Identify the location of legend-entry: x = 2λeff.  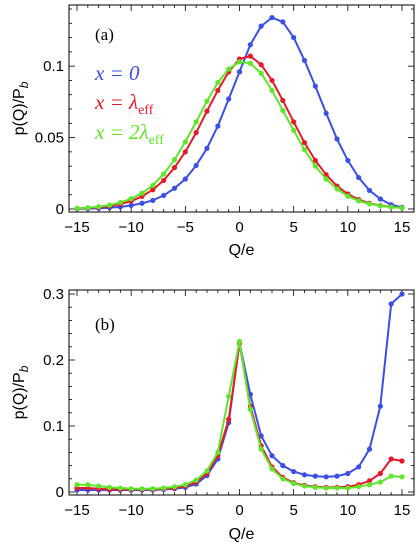
(129, 134).